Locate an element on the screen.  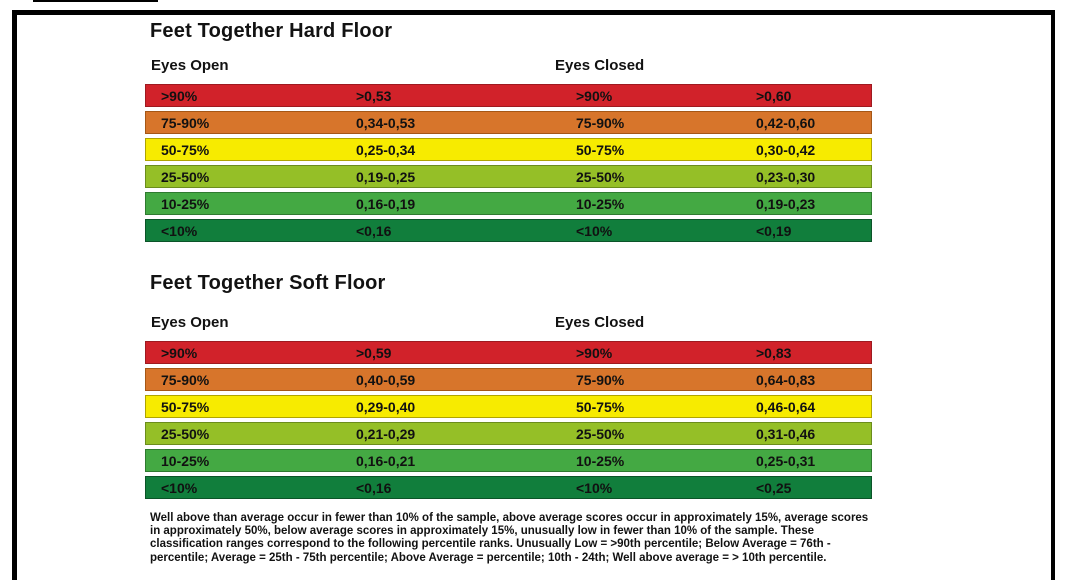
table-row: 10-25% 0,16-0,19 10-25% 0,19-0,23 is located at coordinates (508, 203).